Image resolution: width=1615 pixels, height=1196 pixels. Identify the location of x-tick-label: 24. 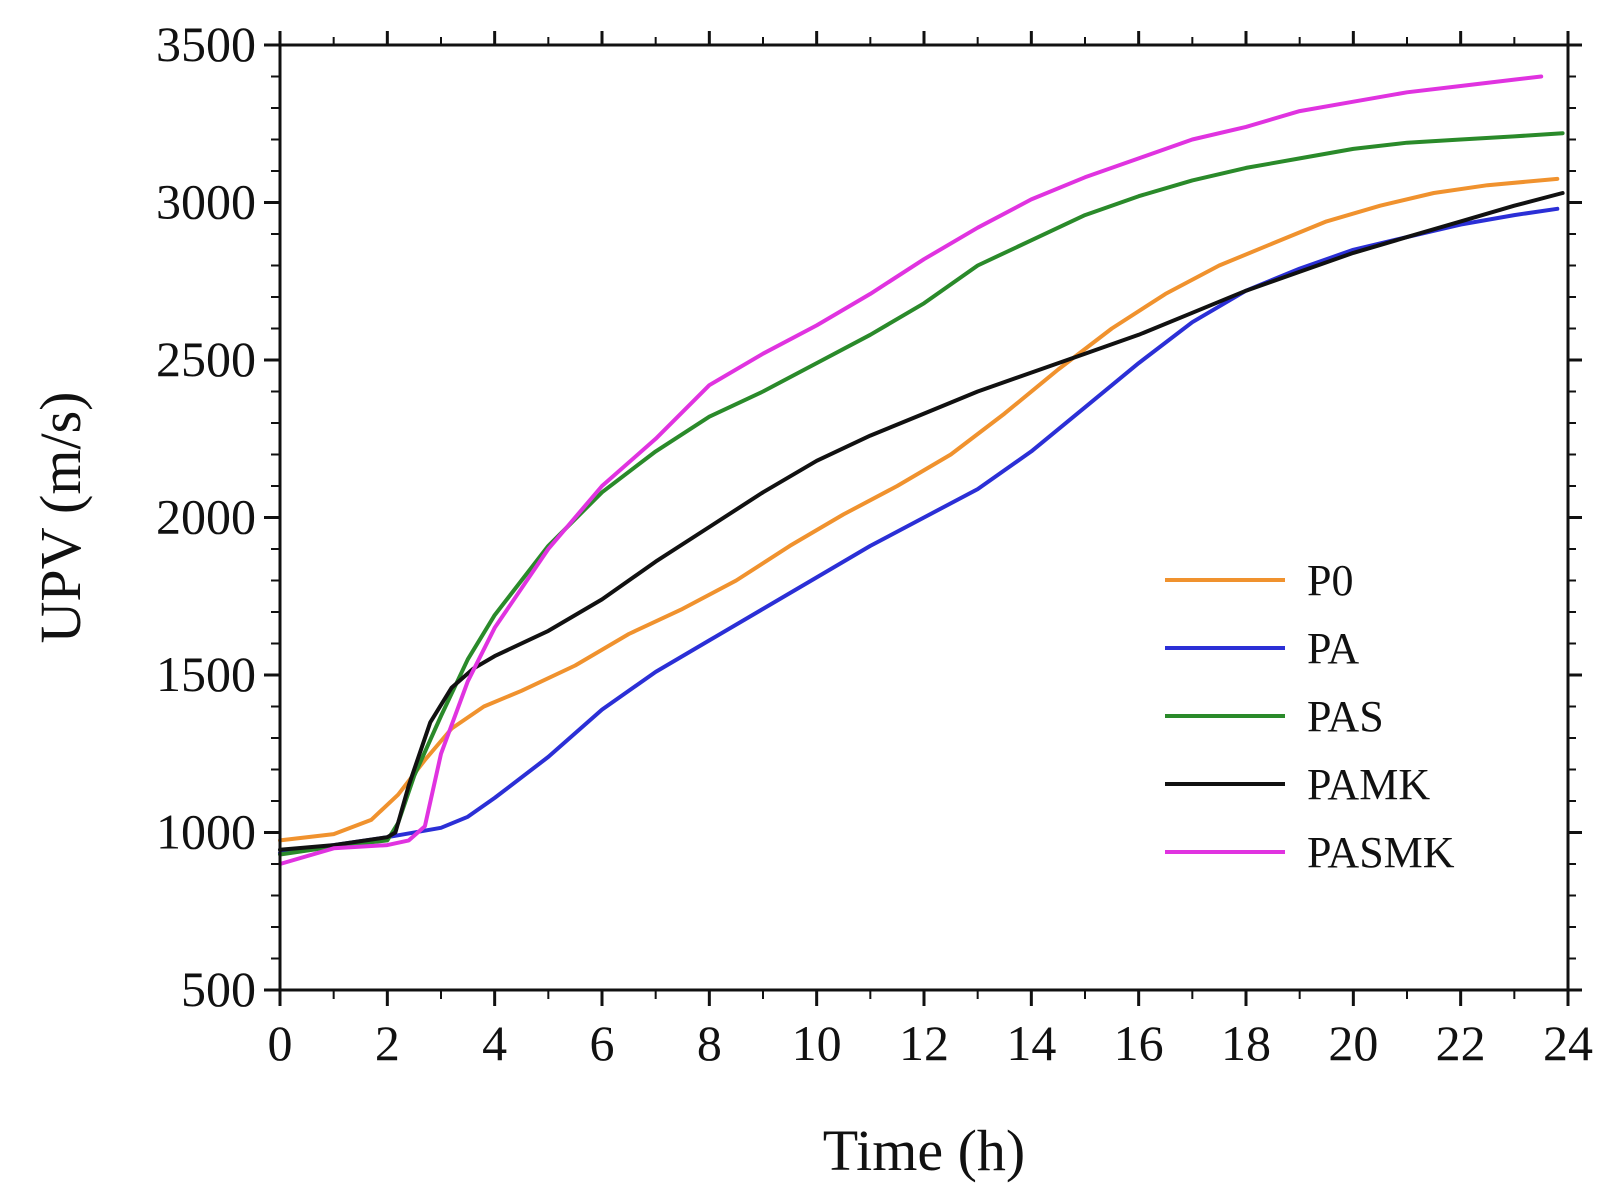
(1568, 1043).